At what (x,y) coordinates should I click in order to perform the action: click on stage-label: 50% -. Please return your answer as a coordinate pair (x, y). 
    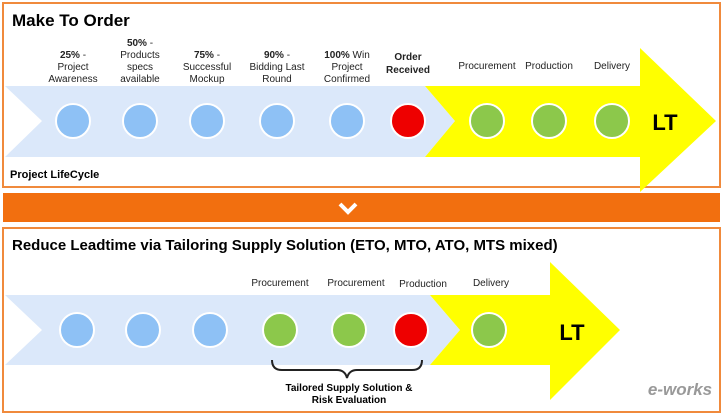
    Looking at the image, I should click on (140, 43).